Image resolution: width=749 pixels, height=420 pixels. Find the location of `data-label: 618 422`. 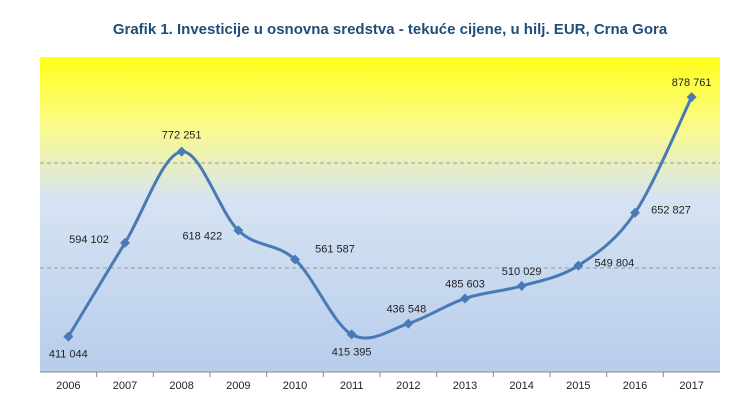

data-label: 618 422 is located at coordinates (202, 236).